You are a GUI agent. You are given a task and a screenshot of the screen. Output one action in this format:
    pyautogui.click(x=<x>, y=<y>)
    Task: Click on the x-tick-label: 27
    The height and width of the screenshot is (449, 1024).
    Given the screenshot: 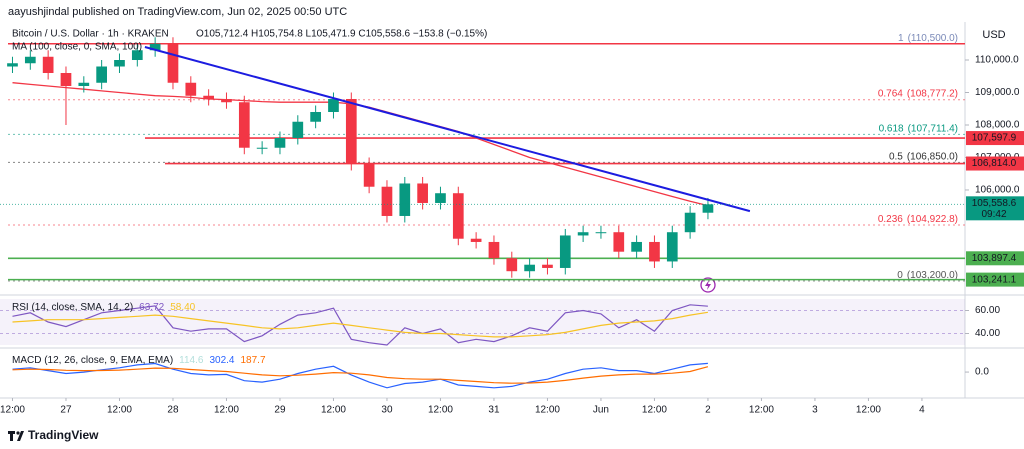 What is the action you would take?
    pyautogui.click(x=66, y=410)
    